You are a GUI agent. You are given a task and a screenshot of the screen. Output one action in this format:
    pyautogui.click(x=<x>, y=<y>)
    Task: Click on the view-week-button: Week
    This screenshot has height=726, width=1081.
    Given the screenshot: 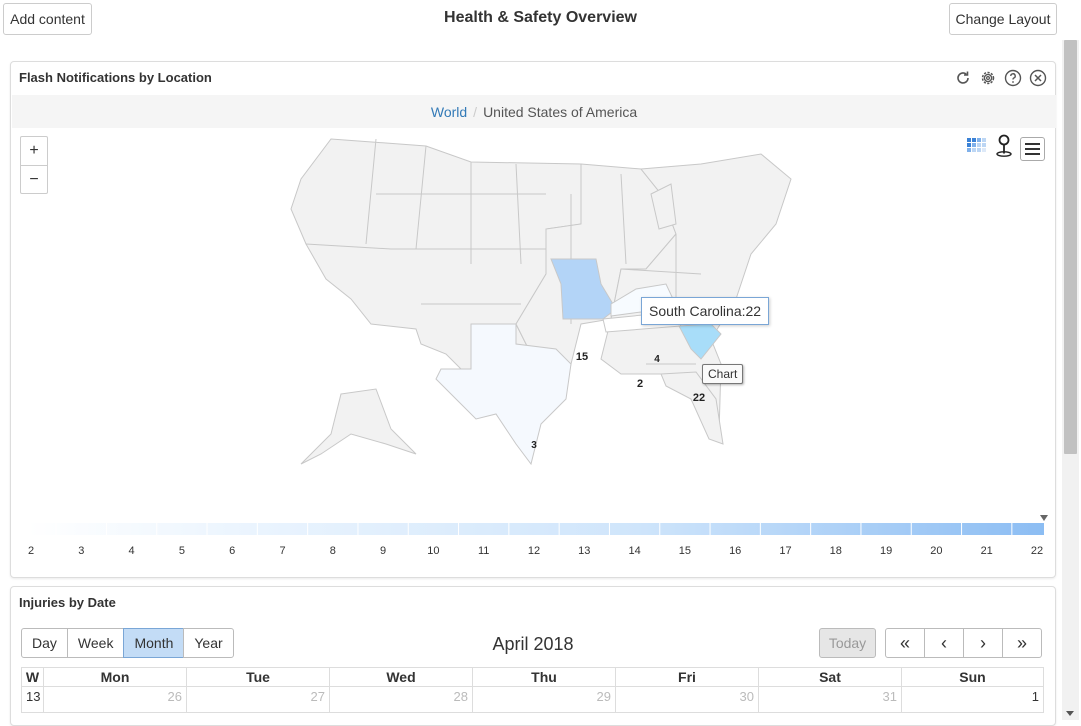 What is the action you would take?
    pyautogui.click(x=95, y=643)
    